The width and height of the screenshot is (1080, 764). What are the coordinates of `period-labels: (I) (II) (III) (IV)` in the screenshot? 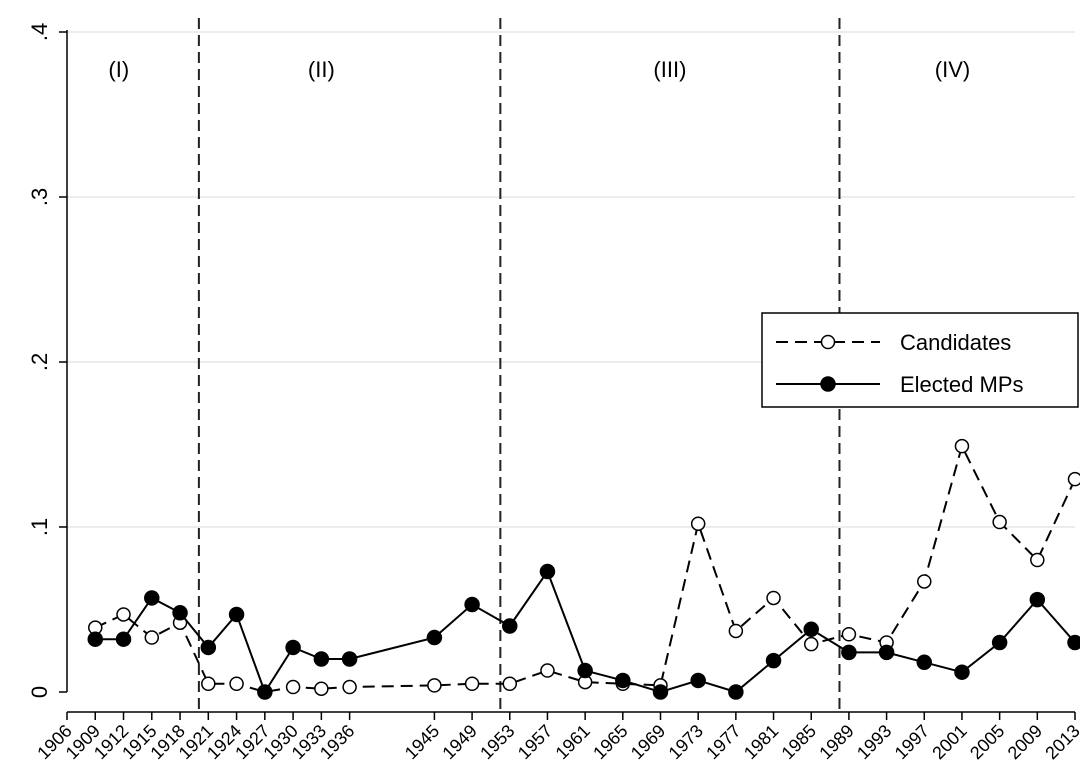 It's located at (539, 69).